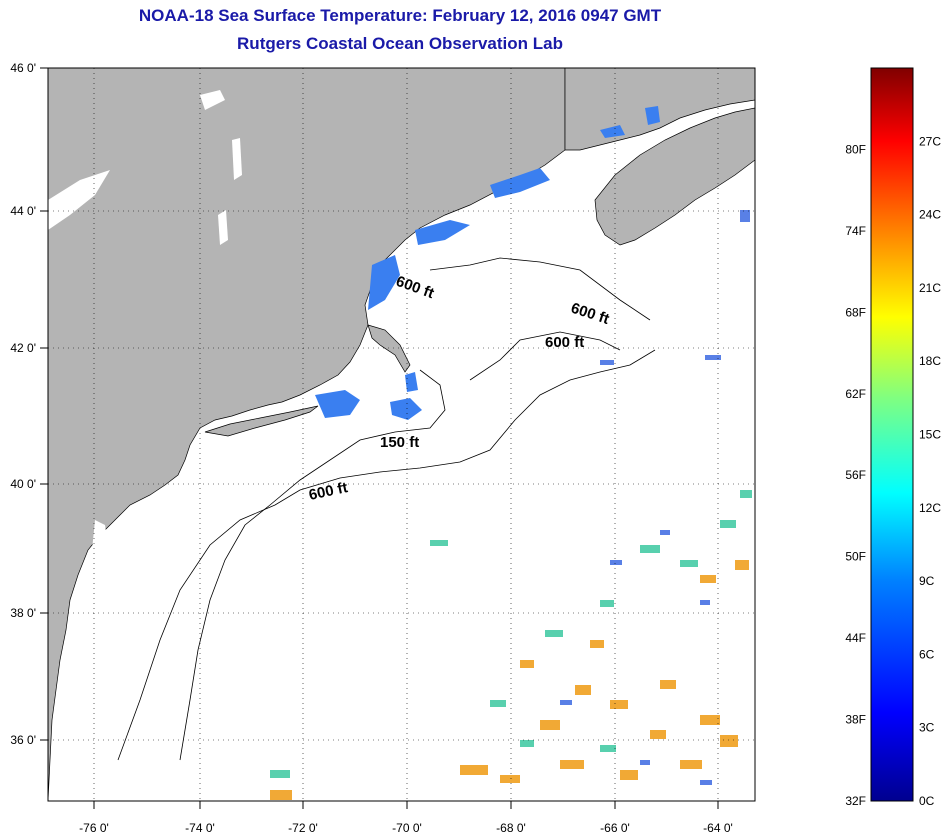  I want to click on colorbar-label-celsius: 6C, so click(927, 654).